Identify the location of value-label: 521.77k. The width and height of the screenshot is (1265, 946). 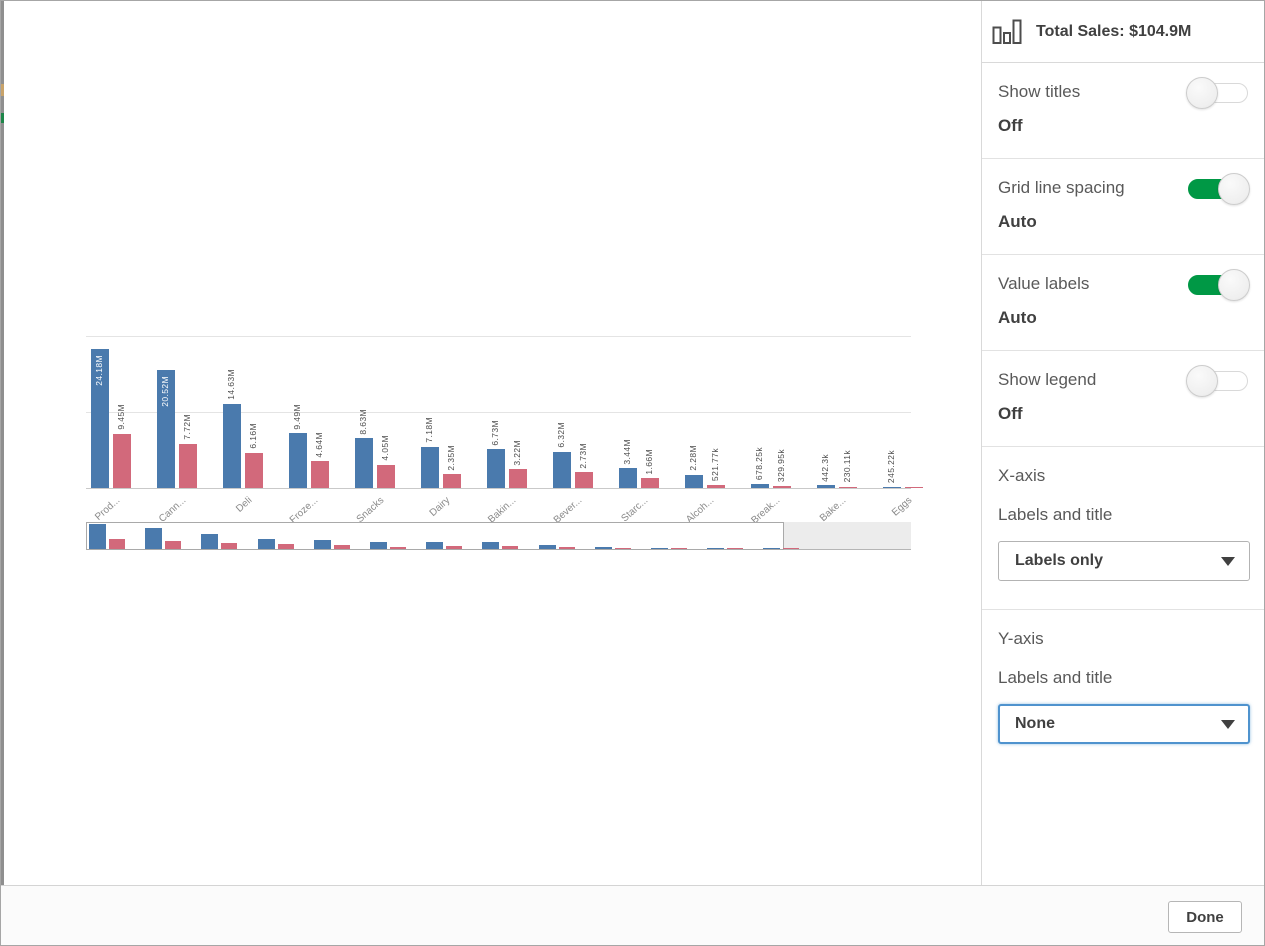
(715, 464).